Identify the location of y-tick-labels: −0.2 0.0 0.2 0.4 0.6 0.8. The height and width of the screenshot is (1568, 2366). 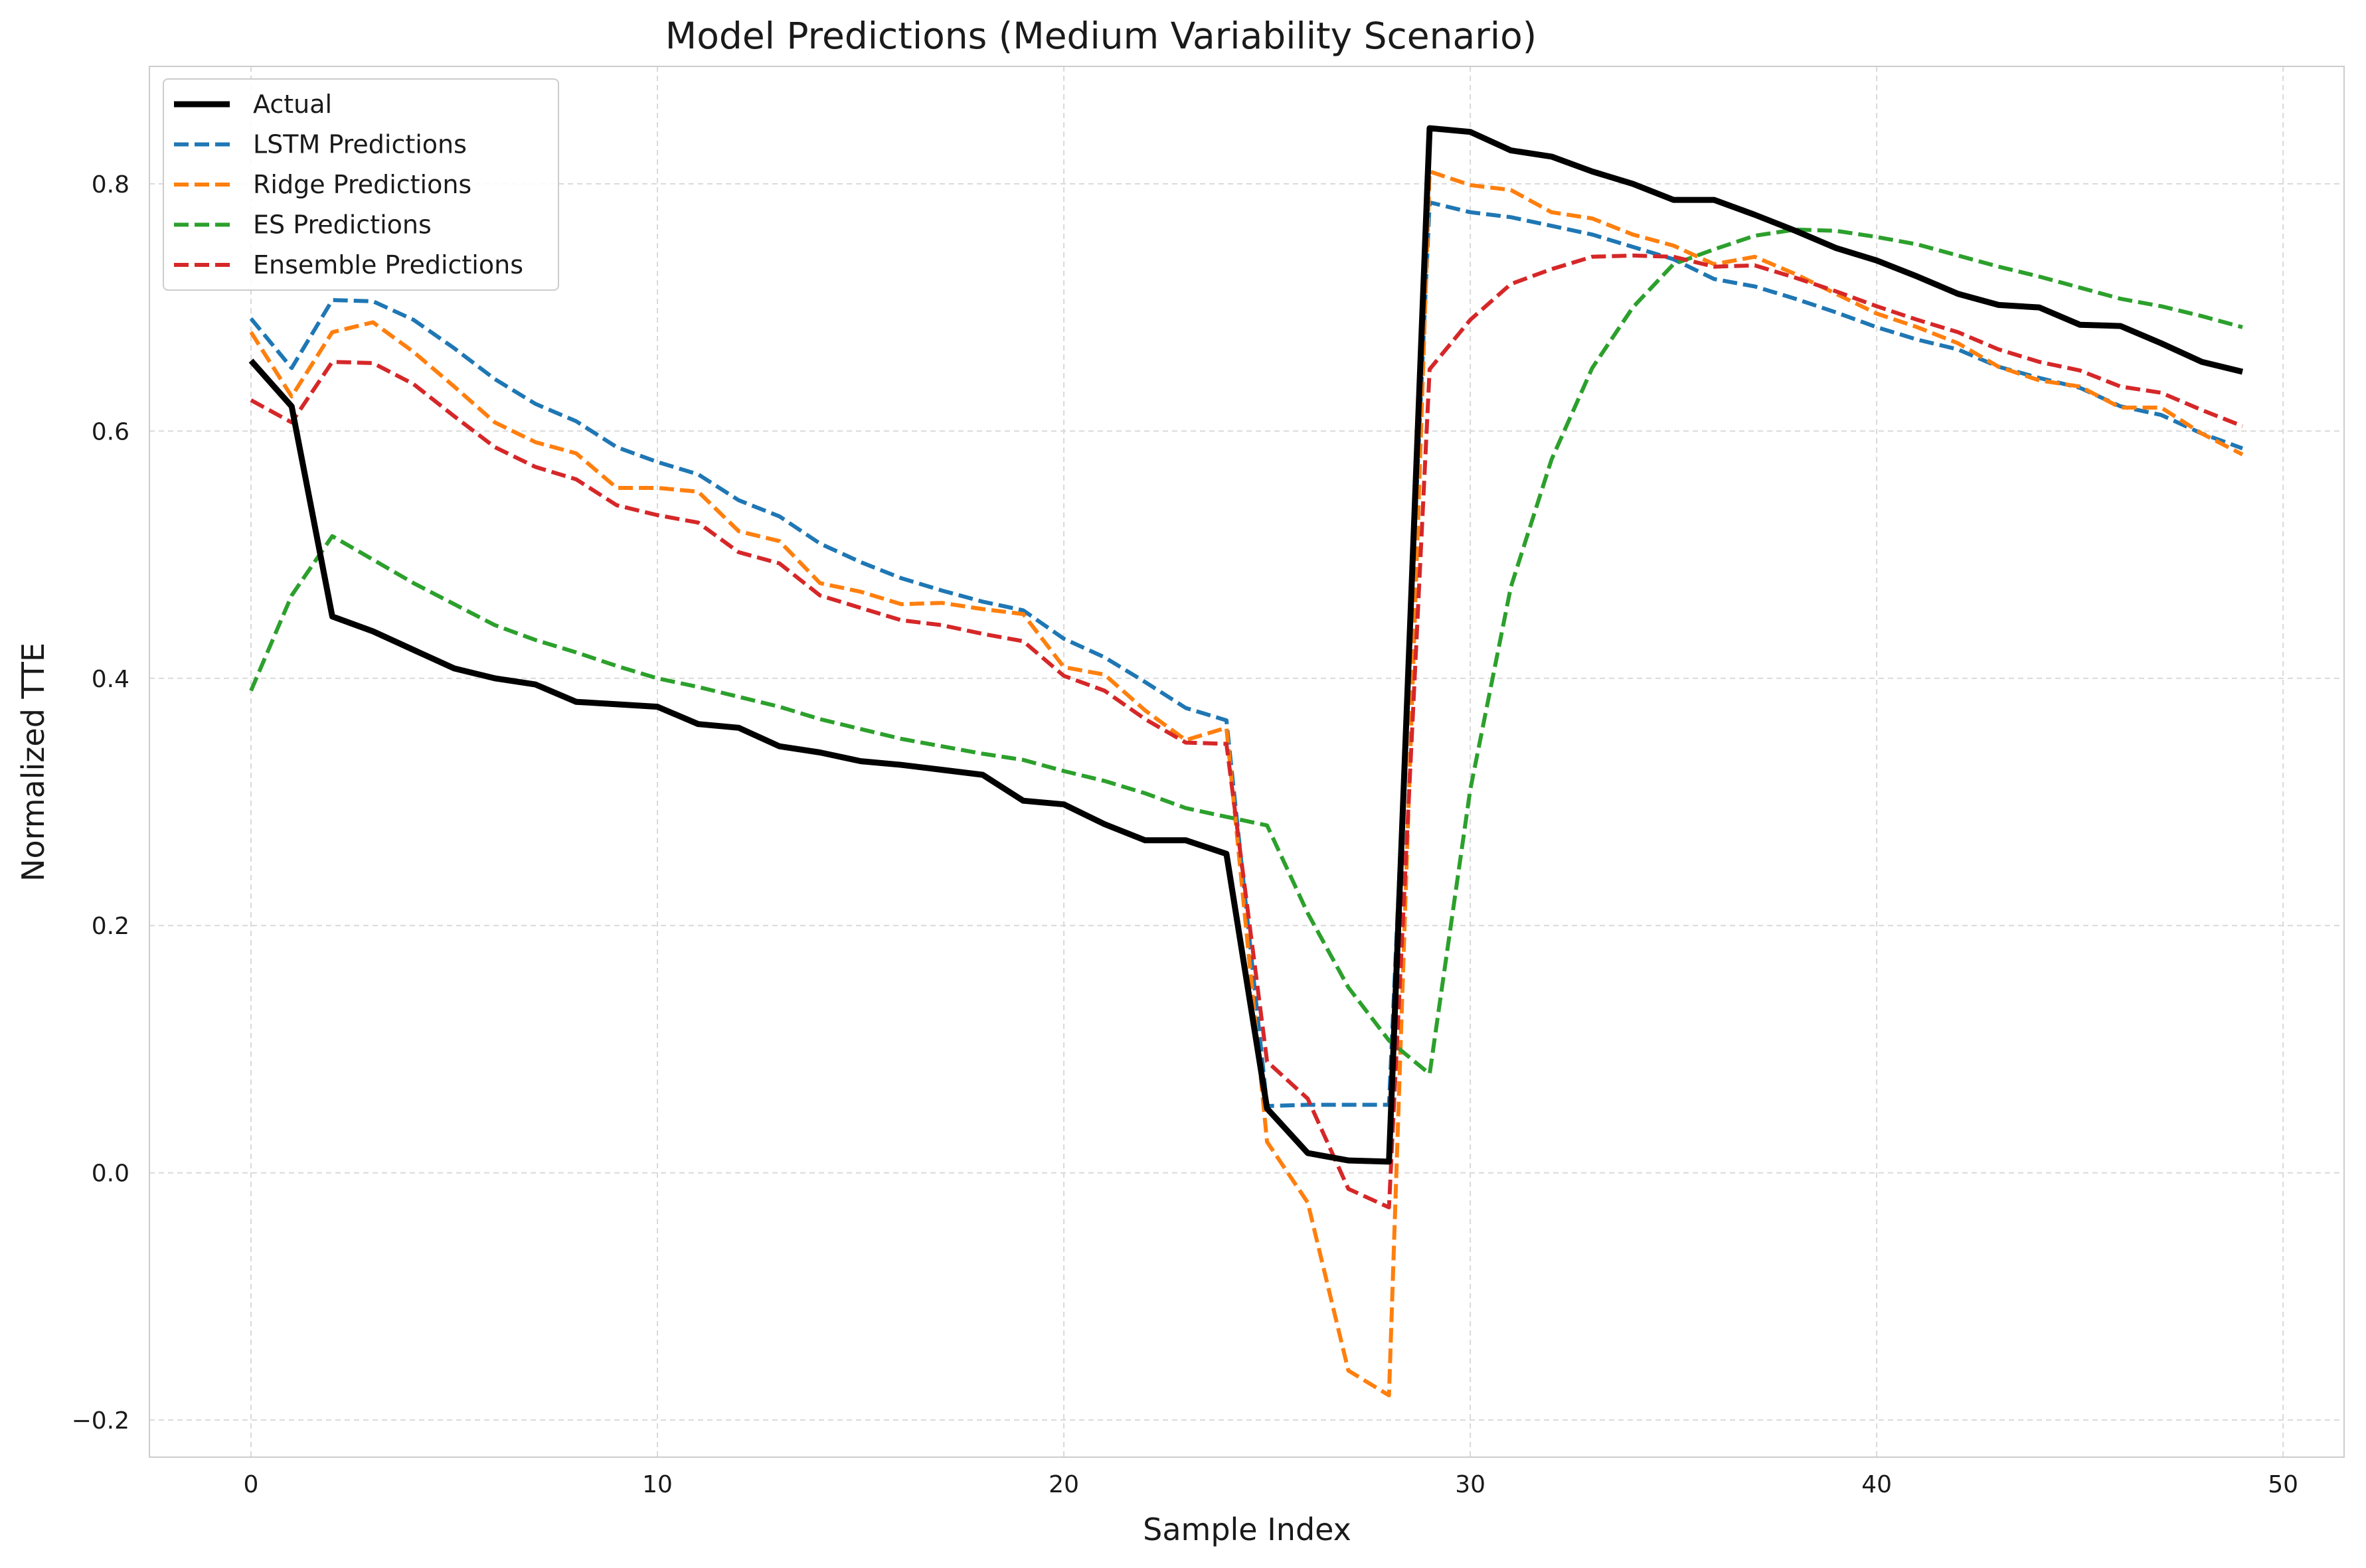
(100, 803).